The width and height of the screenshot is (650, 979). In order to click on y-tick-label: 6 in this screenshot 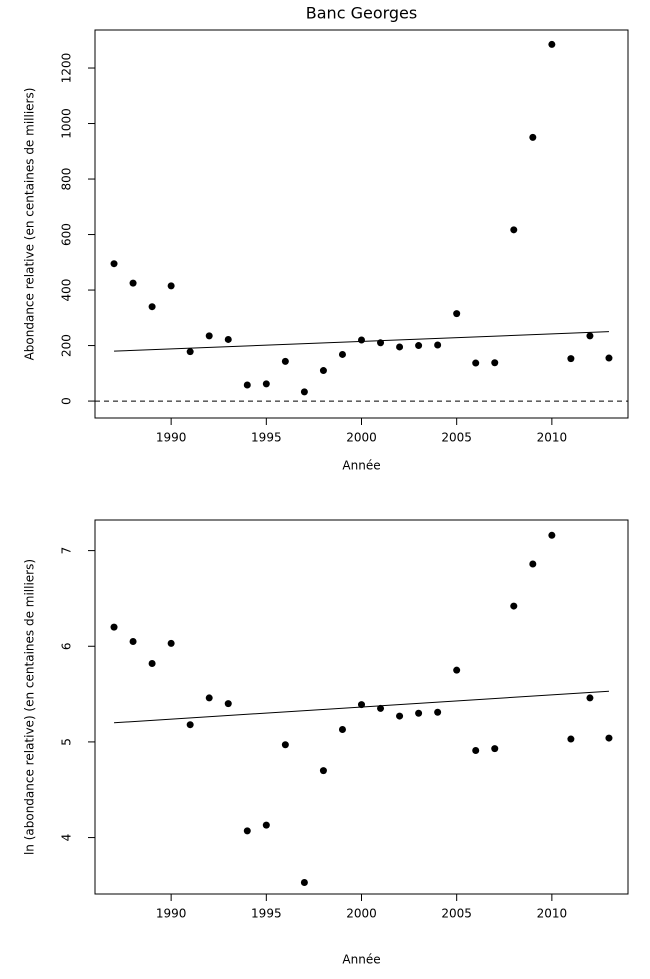, I will do `click(67, 646)`.